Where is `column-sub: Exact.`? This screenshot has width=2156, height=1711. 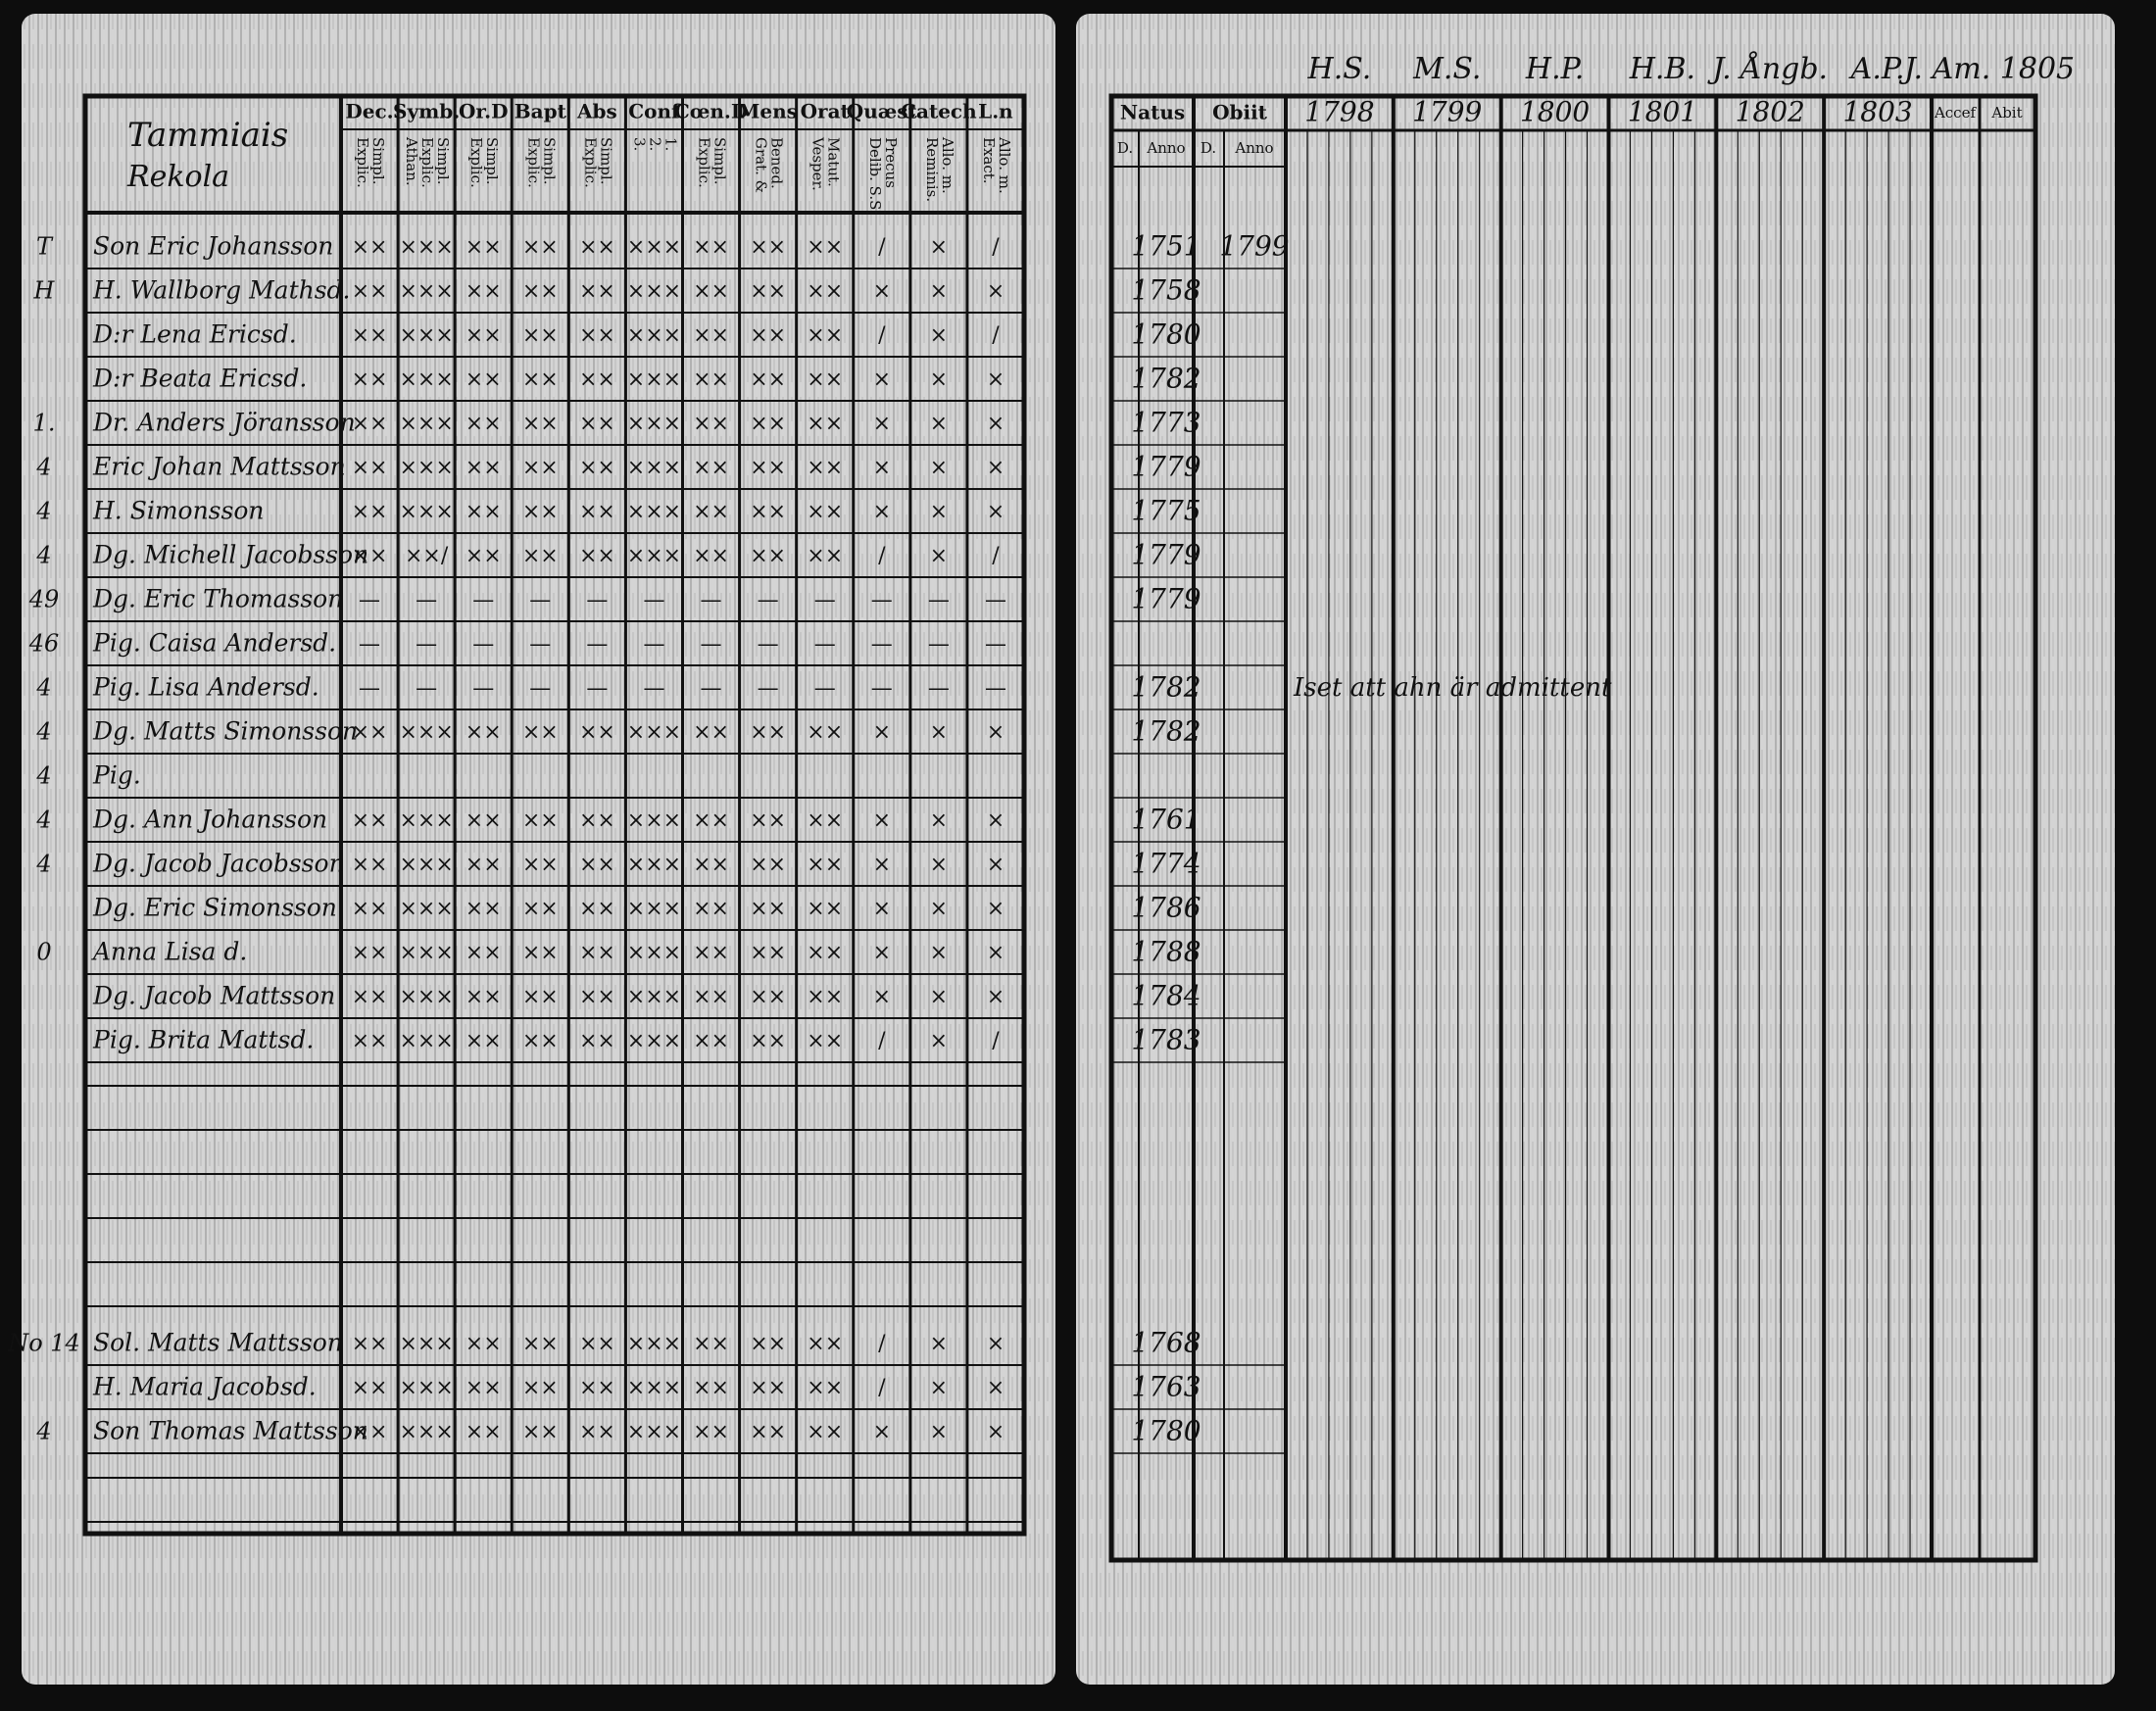
column-sub: Exact. is located at coordinates (989, 160).